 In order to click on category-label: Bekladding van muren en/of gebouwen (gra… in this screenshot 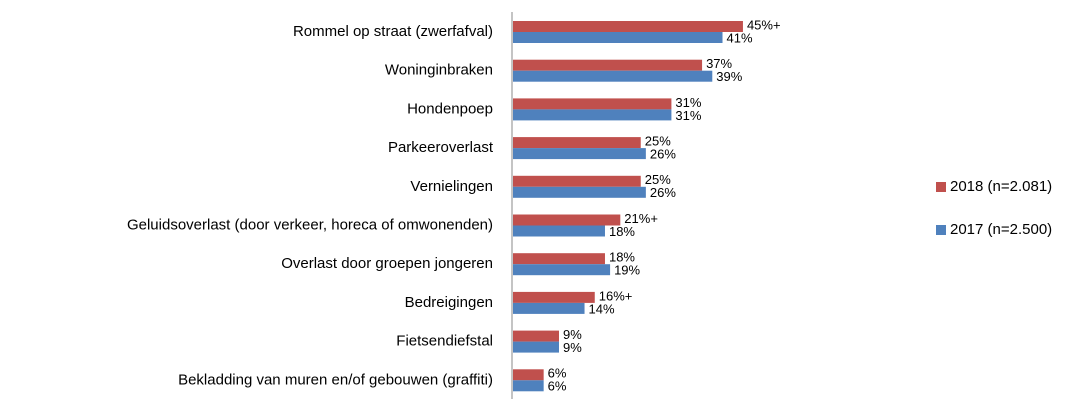, I will do `click(335, 379)`.